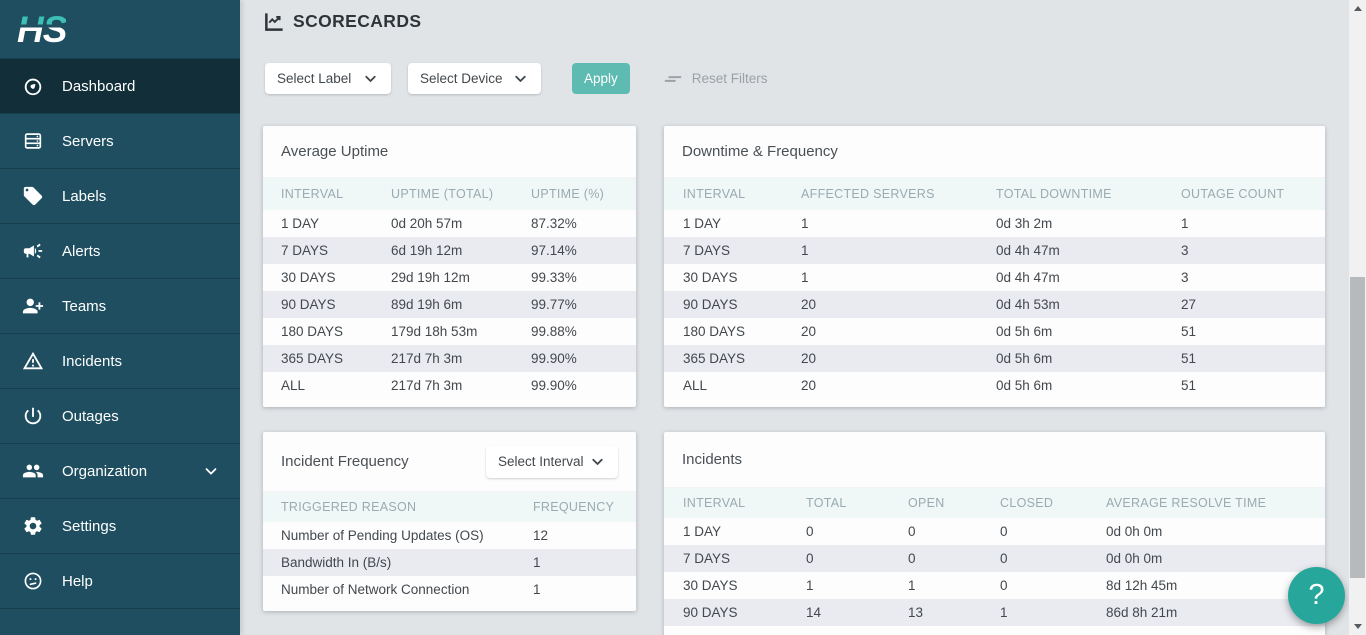  What do you see at coordinates (375, 589) in the screenshot?
I see `table-cell: Number of Network Connection` at bounding box center [375, 589].